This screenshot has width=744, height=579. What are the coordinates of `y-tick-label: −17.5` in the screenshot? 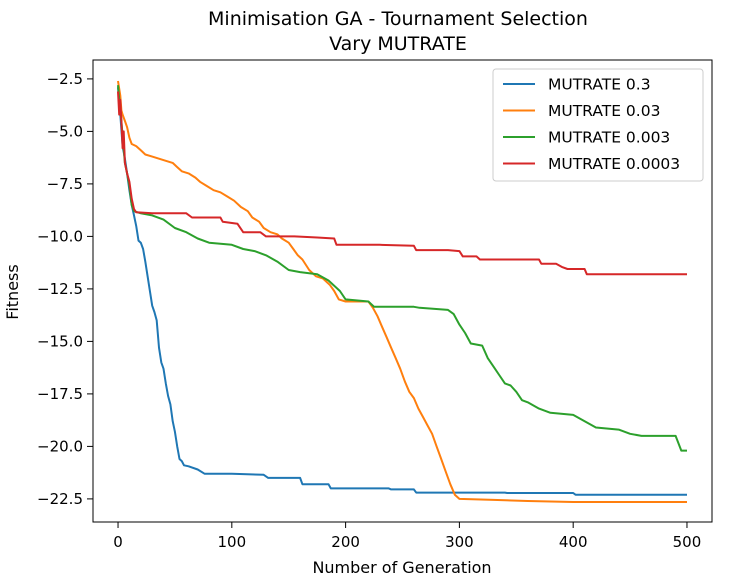 It's located at (60, 394).